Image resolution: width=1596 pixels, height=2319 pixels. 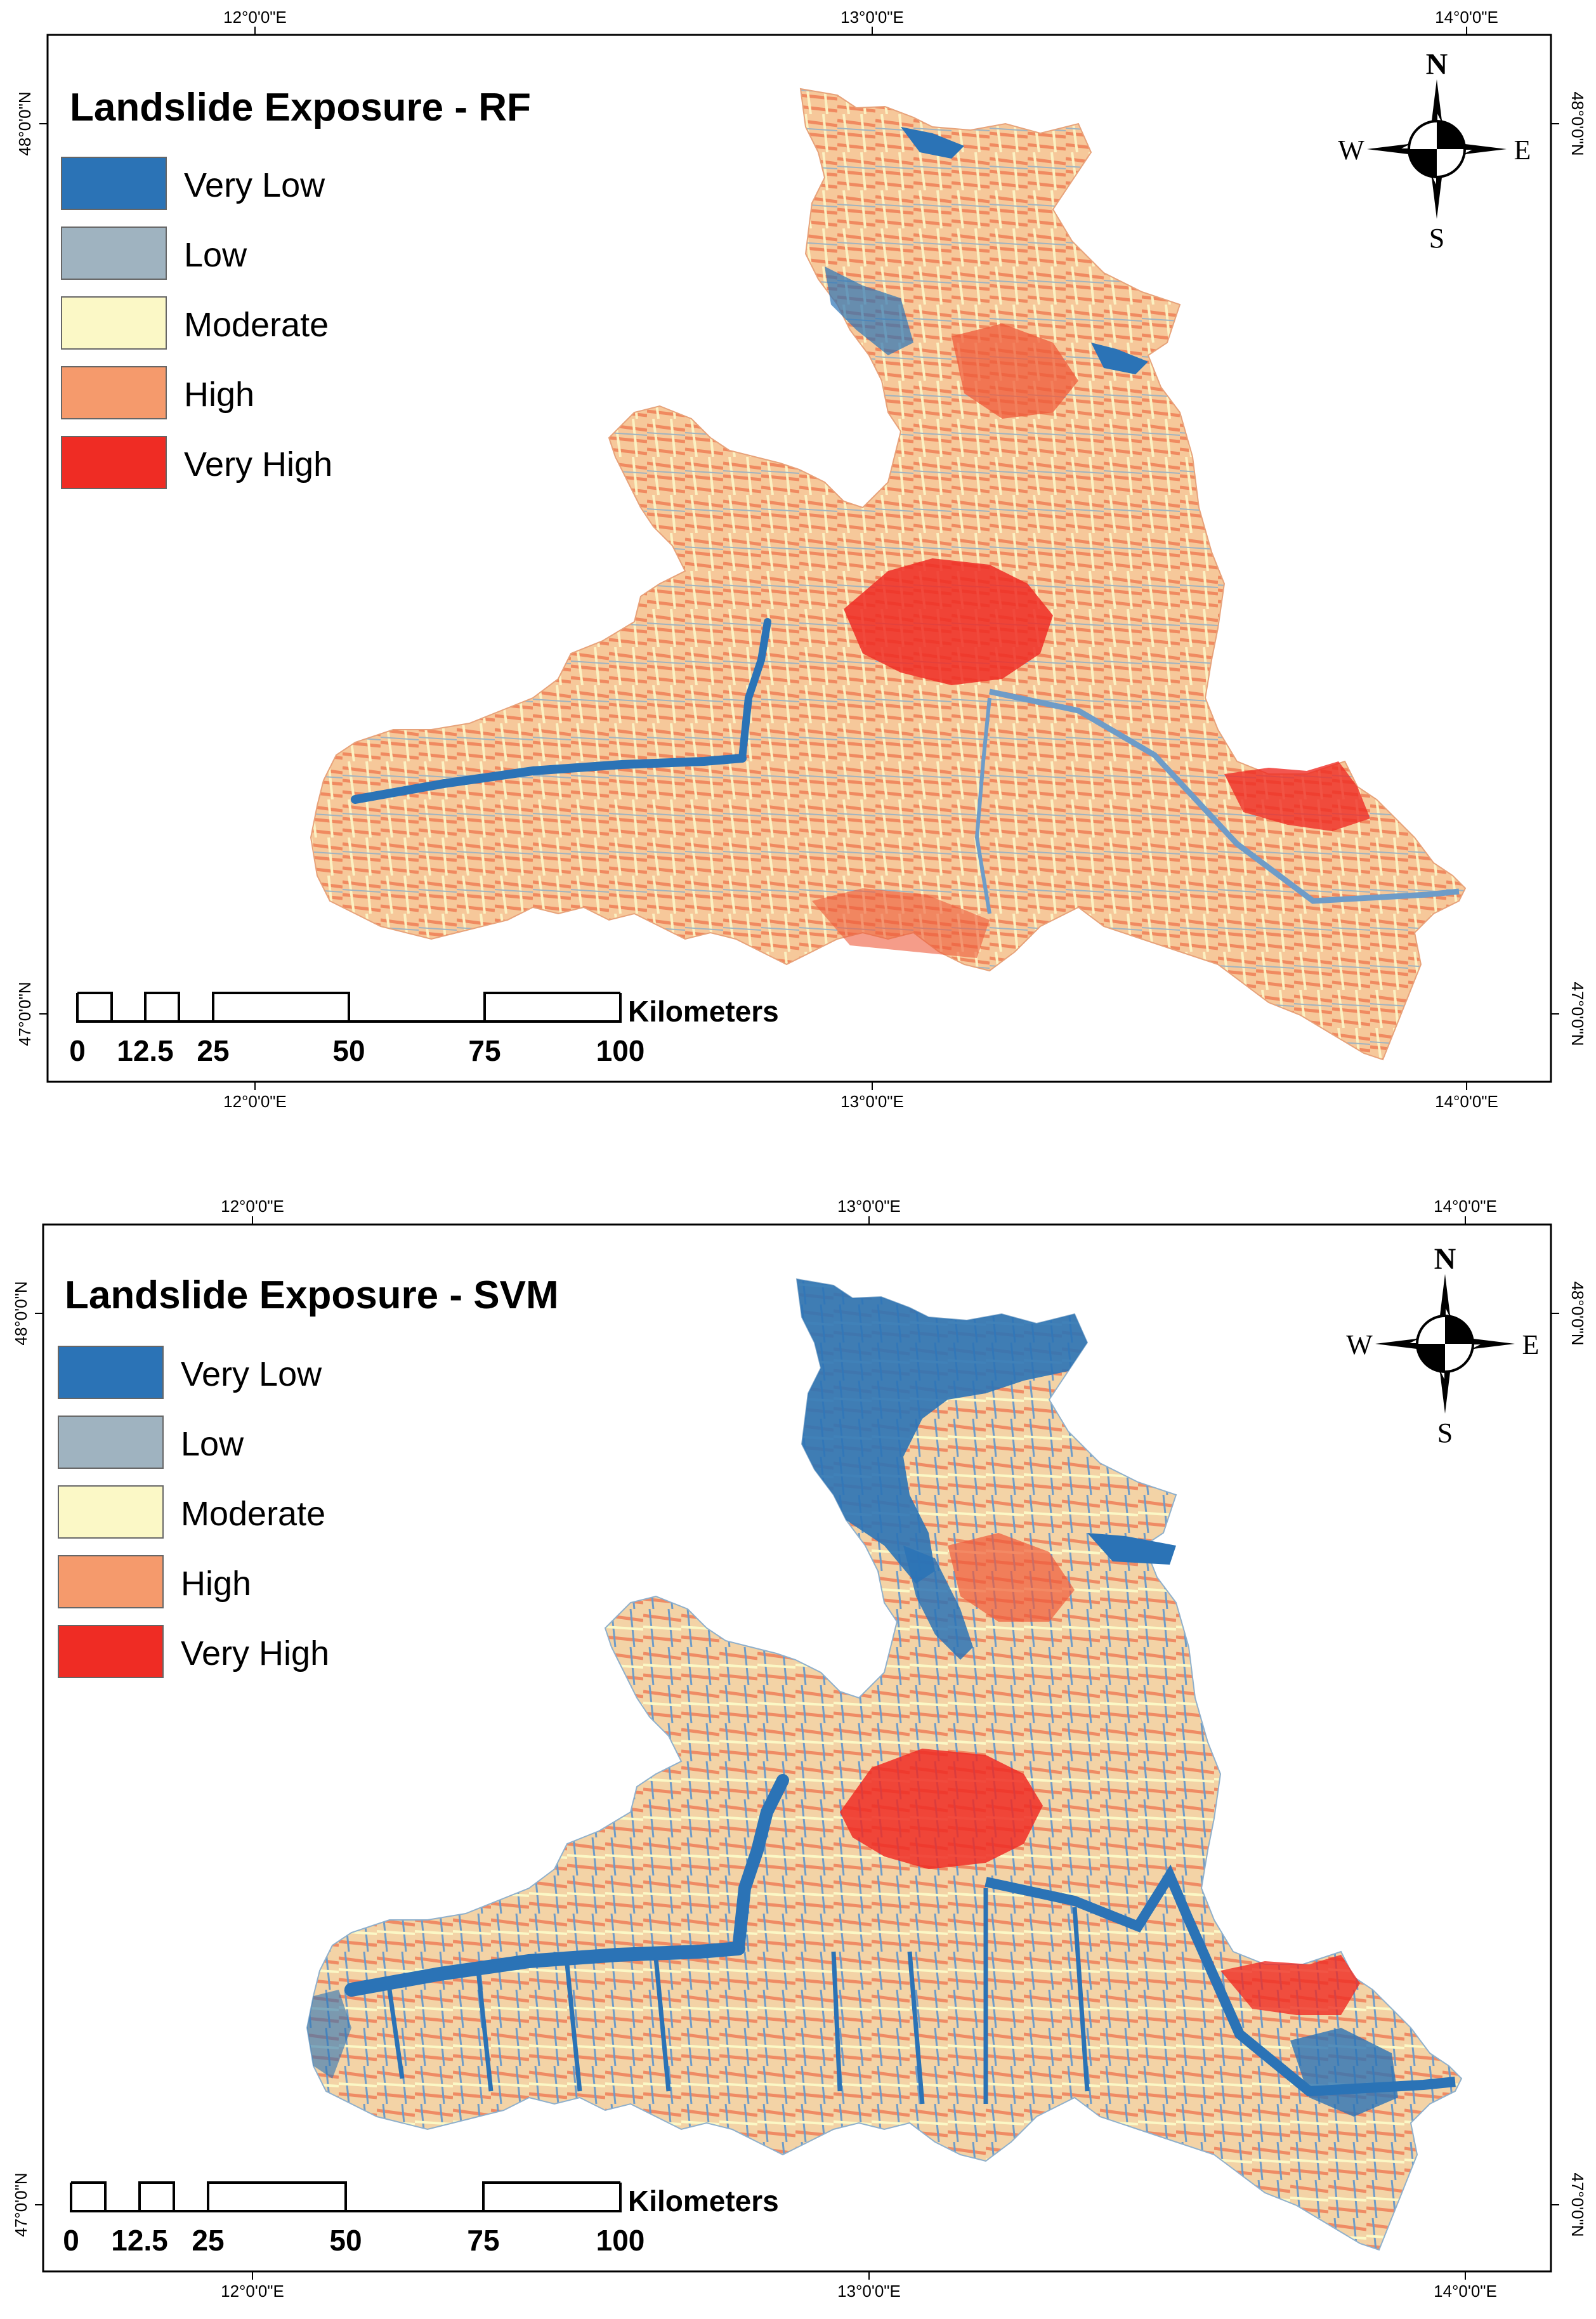 What do you see at coordinates (71, 2240) in the screenshot?
I see `map-svm-scale-tick-0: 0` at bounding box center [71, 2240].